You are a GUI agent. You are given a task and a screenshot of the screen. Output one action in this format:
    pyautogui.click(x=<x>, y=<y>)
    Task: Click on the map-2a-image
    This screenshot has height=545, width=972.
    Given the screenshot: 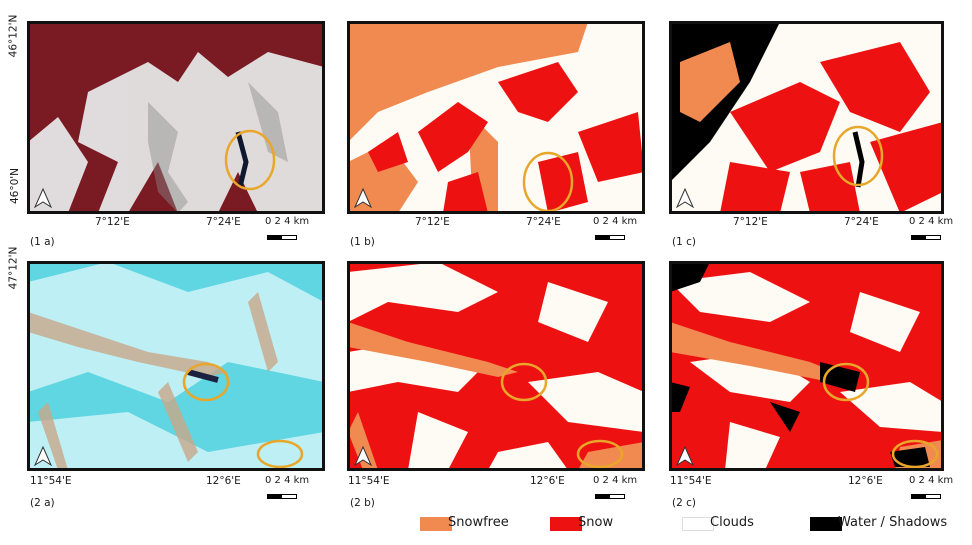 What is the action you would take?
    pyautogui.click(x=176, y=366)
    